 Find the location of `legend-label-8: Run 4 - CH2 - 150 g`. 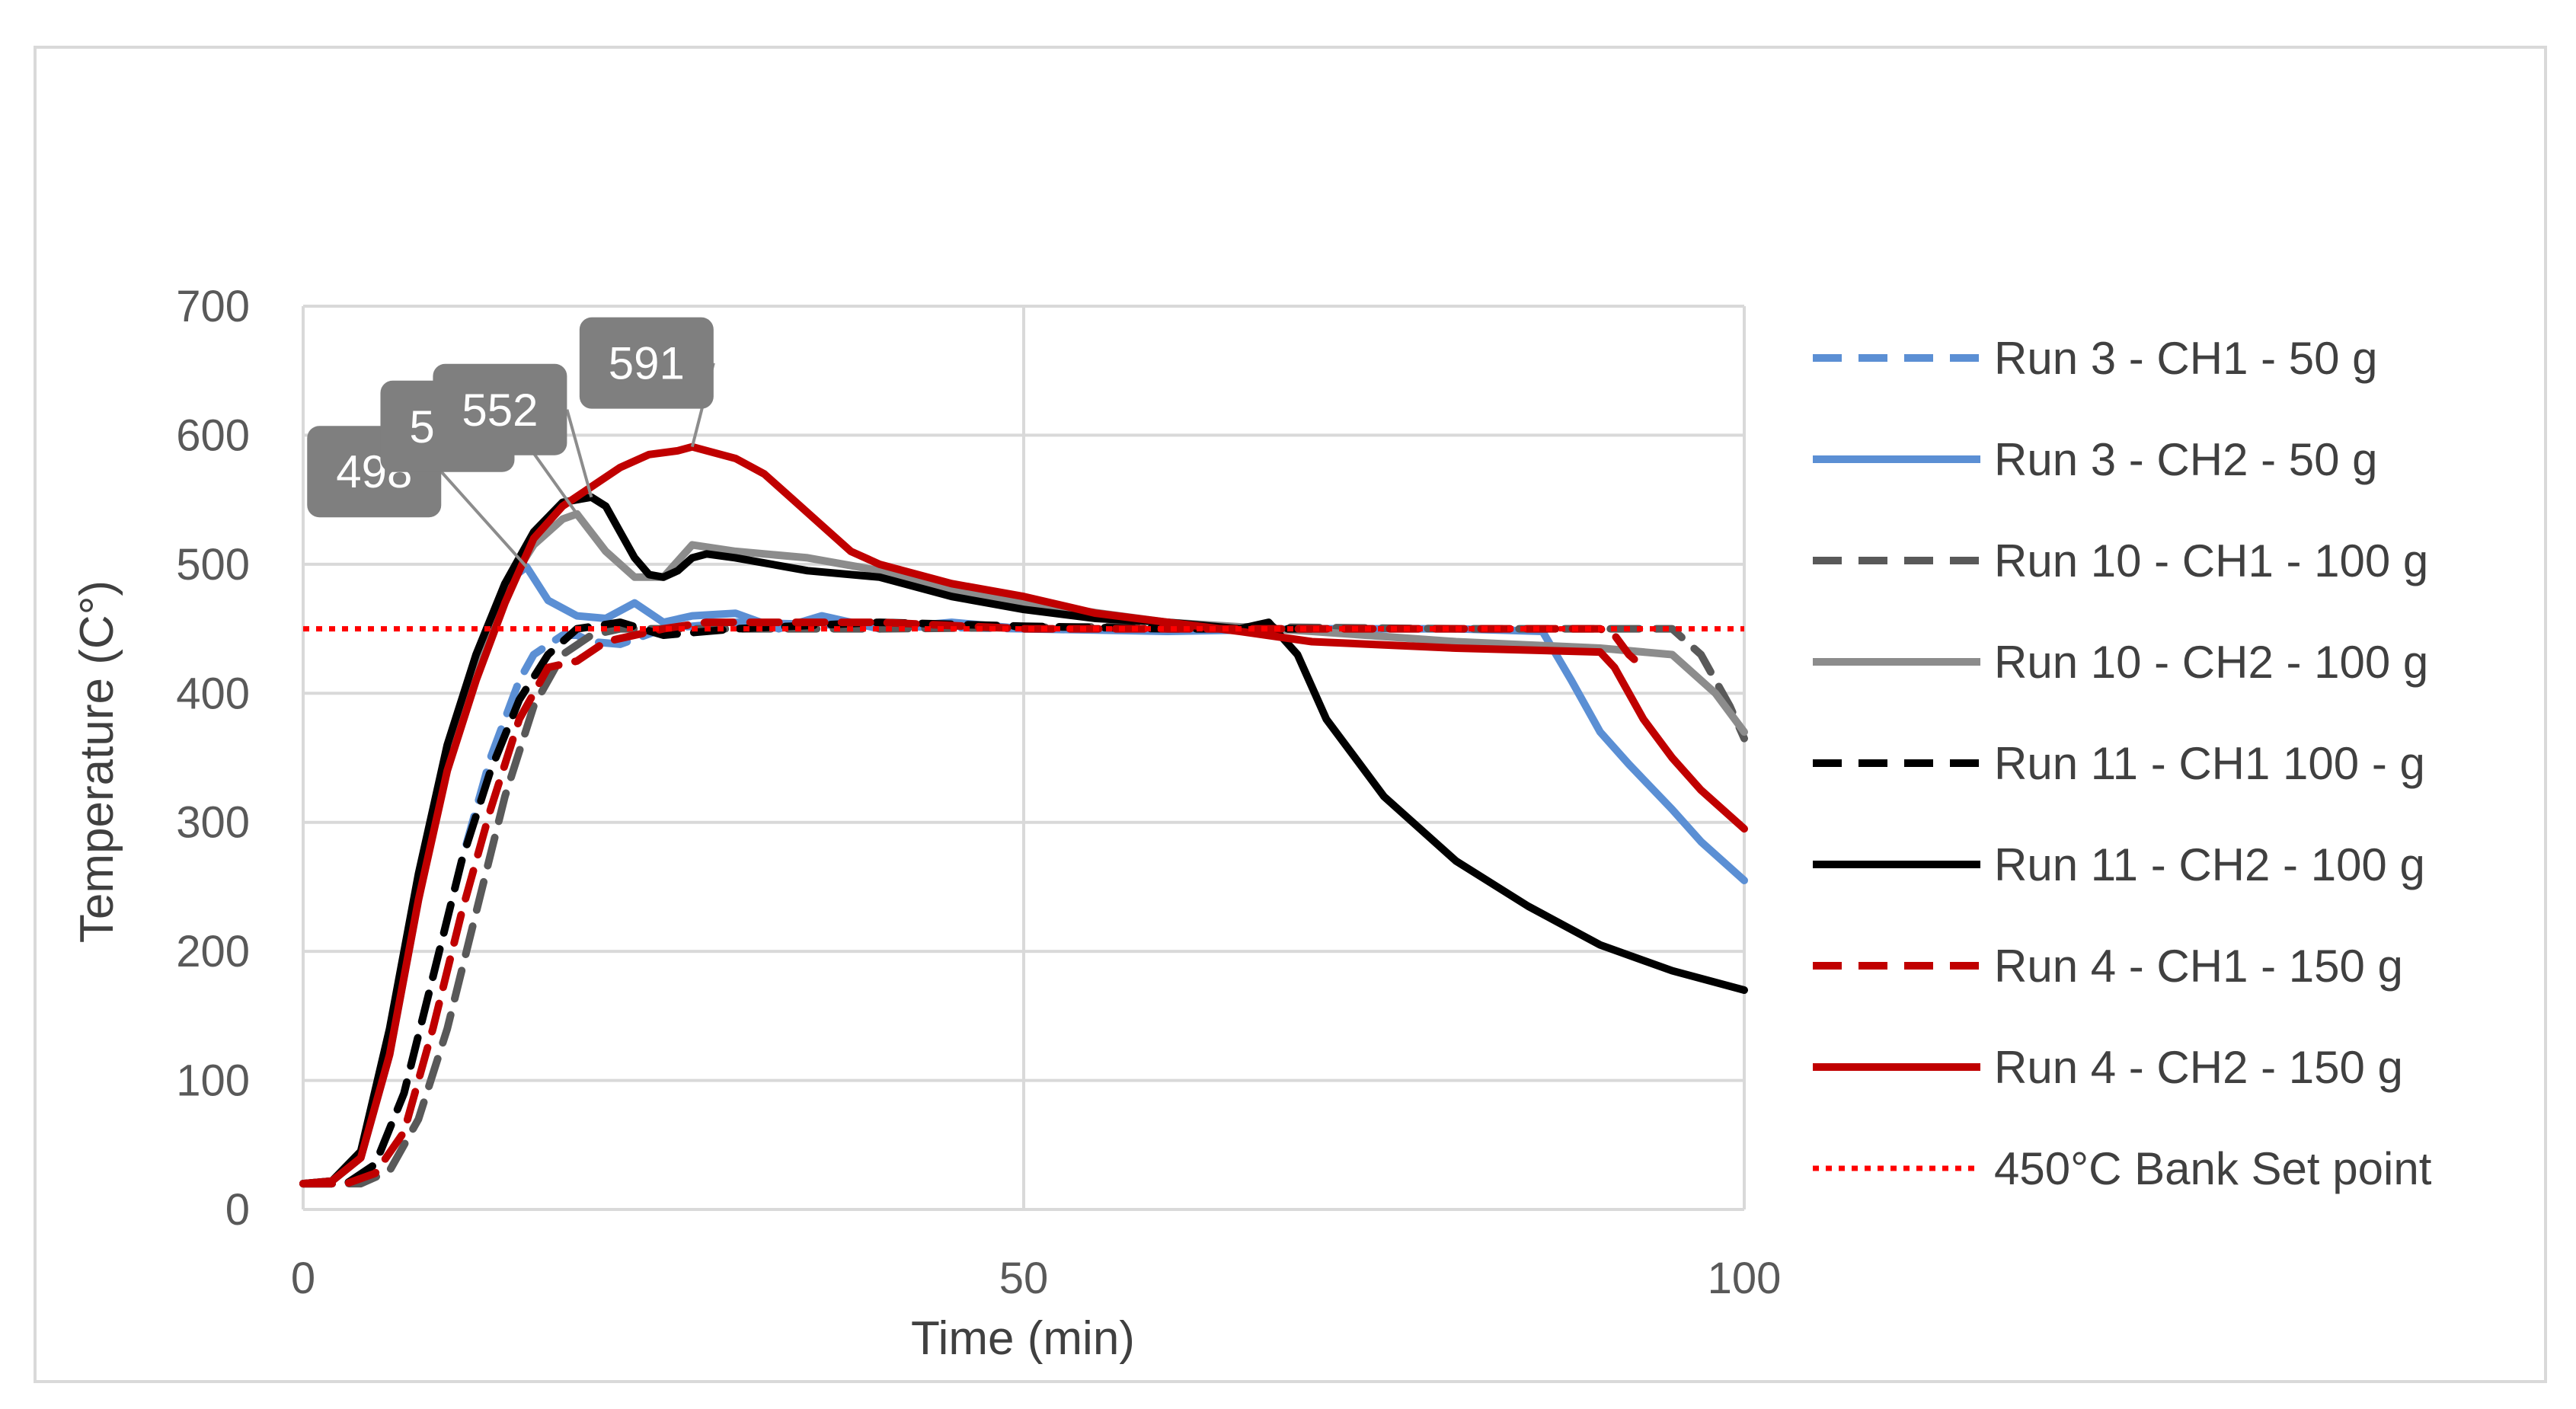

legend-label-8: Run 4 - CH2 - 150 g is located at coordinates (2198, 1067).